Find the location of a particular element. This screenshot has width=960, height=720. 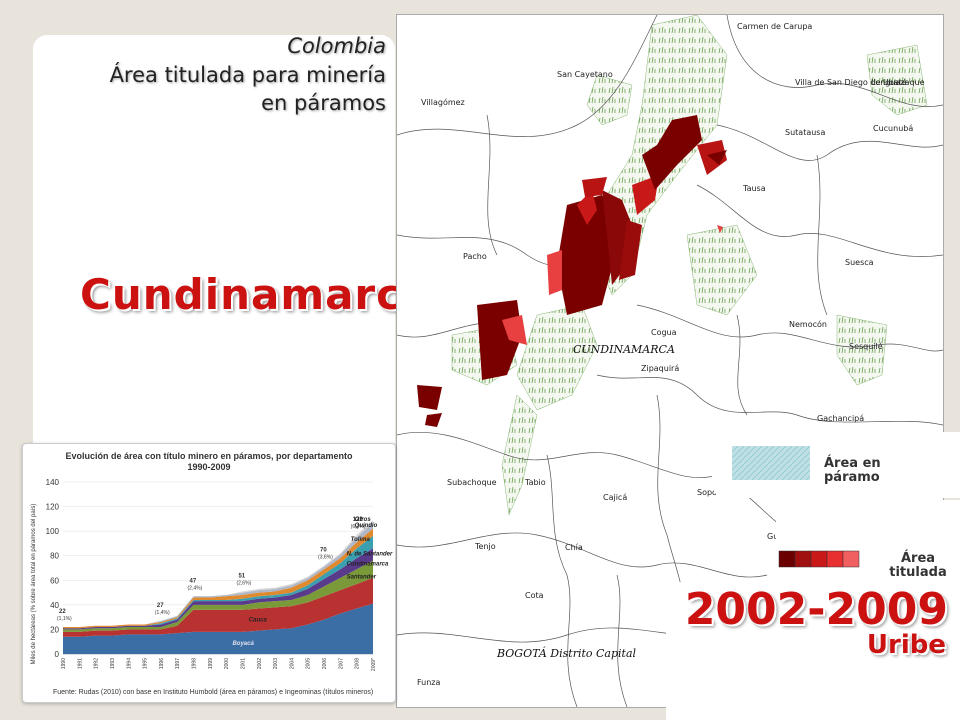

area-series-cundinamarca is located at coordinates (218, 589).